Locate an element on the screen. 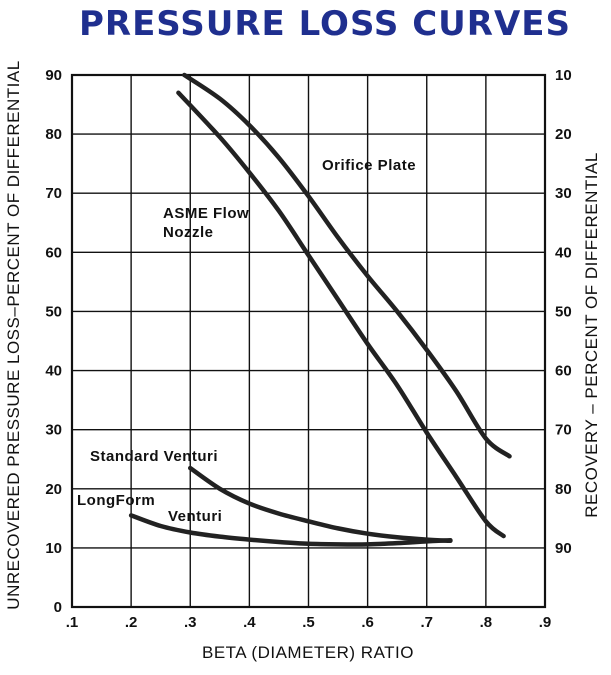  x-axis-label: BETA (DIAMETER) RATIO is located at coordinates (308, 652).